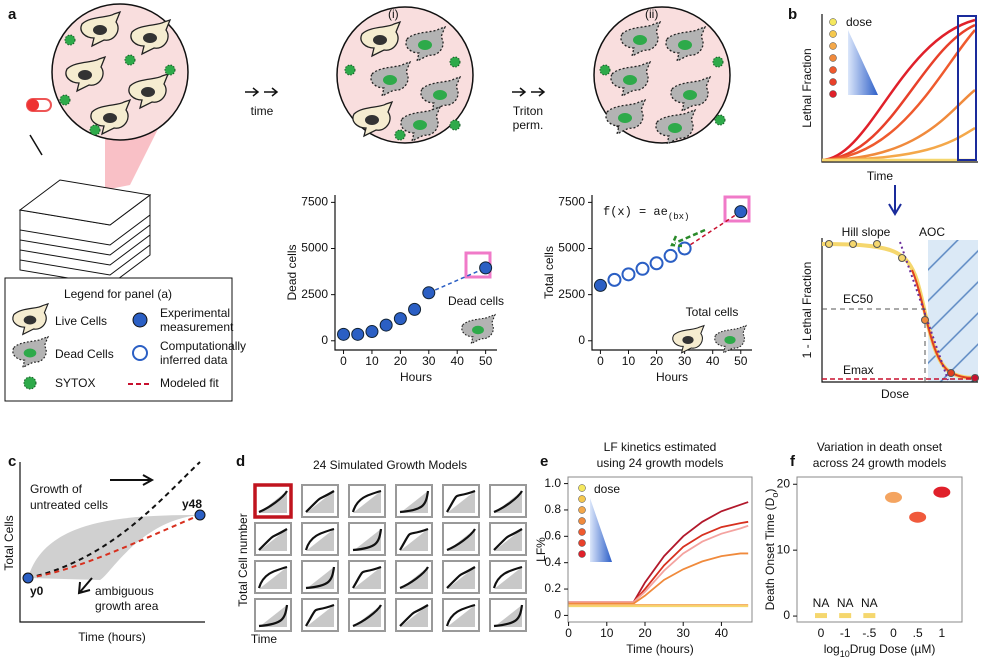 This screenshot has width=985, height=659. What do you see at coordinates (942, 492) in the screenshot?
I see `data-cluster` at bounding box center [942, 492].